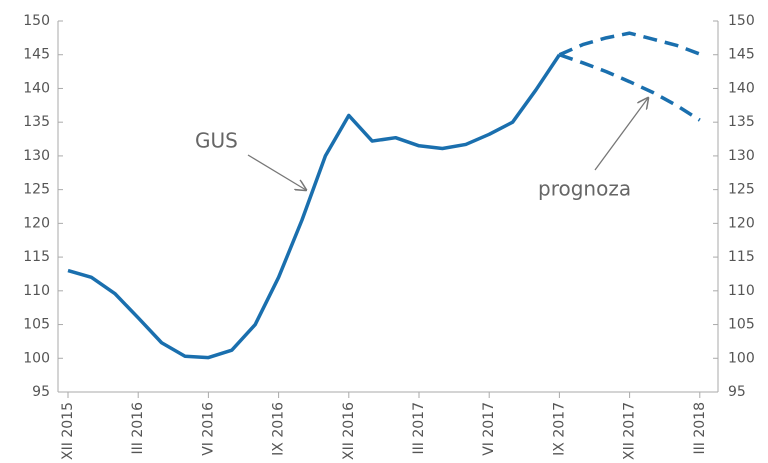 The image size is (768, 463). I want to click on y-tick-label: 150, so click(36, 21).